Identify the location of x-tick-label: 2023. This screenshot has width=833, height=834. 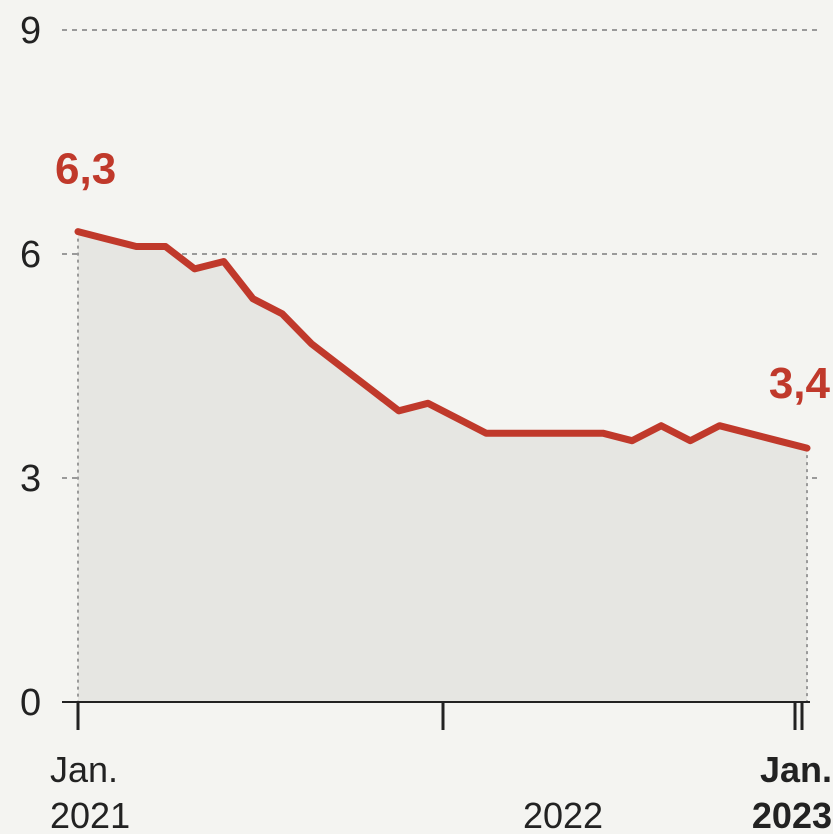
(792, 814).